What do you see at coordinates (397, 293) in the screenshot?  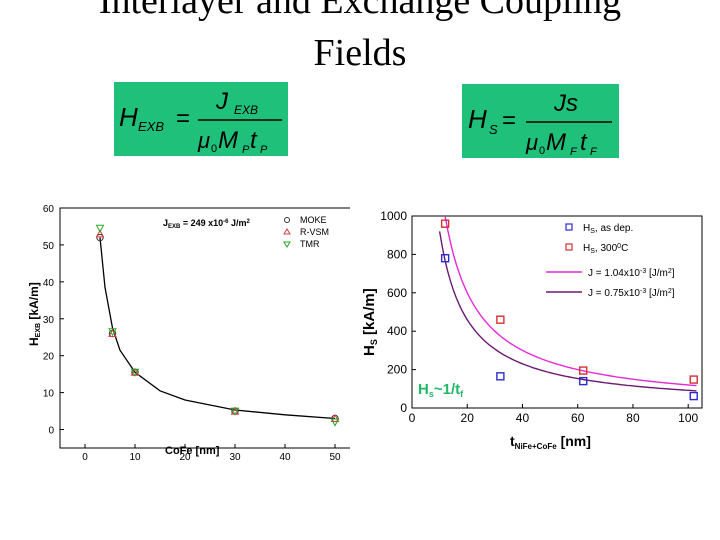 I see `y-tick-label: 600` at bounding box center [397, 293].